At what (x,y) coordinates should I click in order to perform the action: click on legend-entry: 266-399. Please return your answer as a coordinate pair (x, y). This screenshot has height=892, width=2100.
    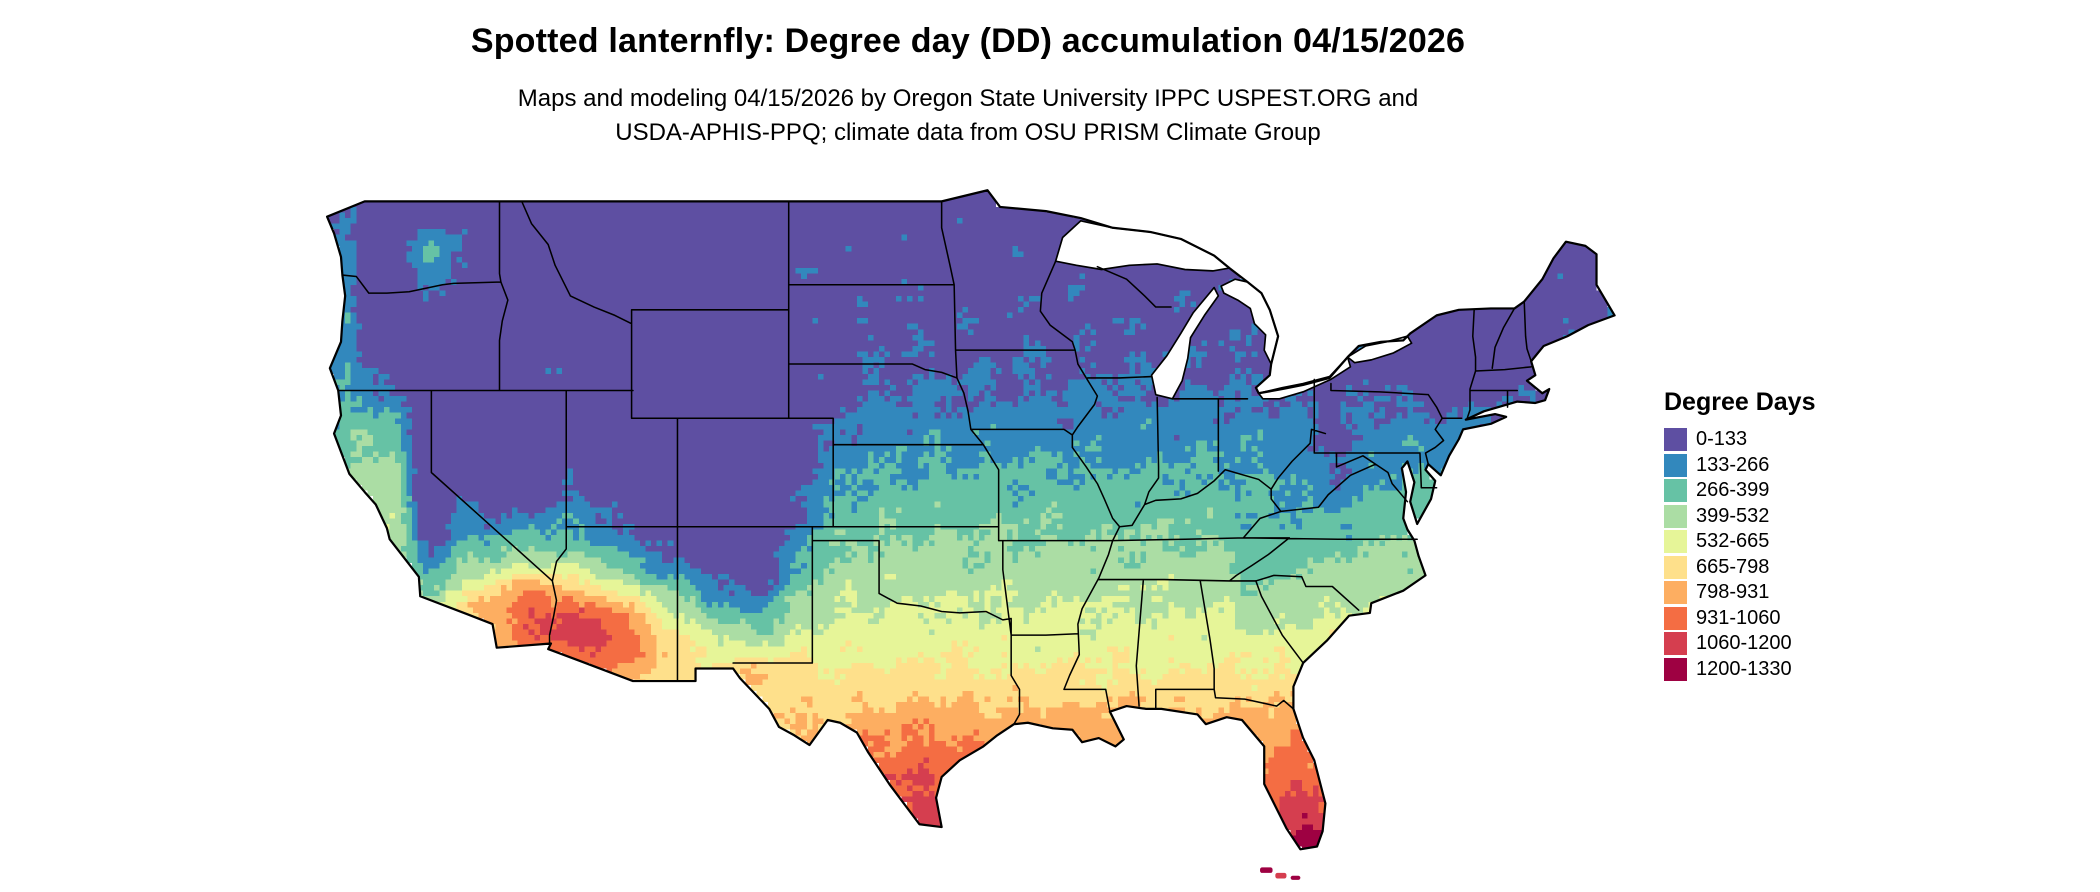
    Looking at the image, I should click on (1739, 490).